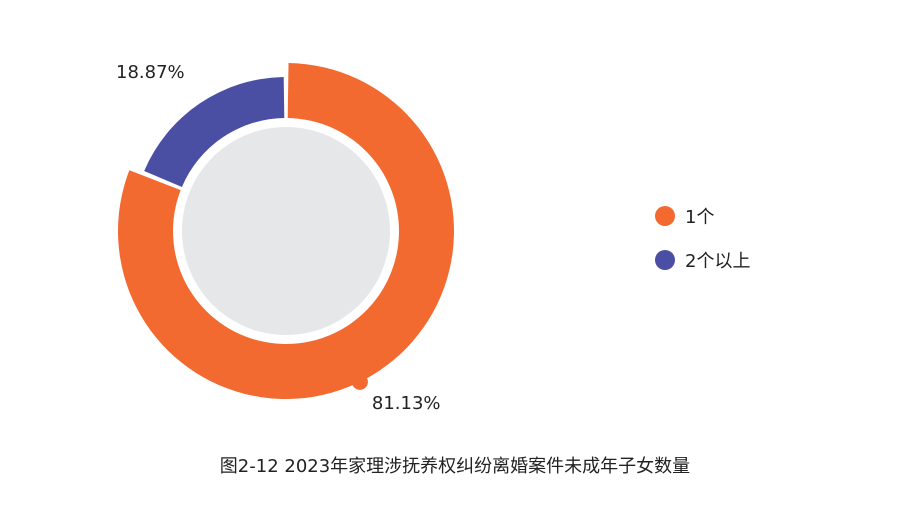 The image size is (910, 530). I want to click on chart-caption: 图2-12 2023年家理涉抚养权纠纷离婚案件未成年子女数量, so click(455, 466).